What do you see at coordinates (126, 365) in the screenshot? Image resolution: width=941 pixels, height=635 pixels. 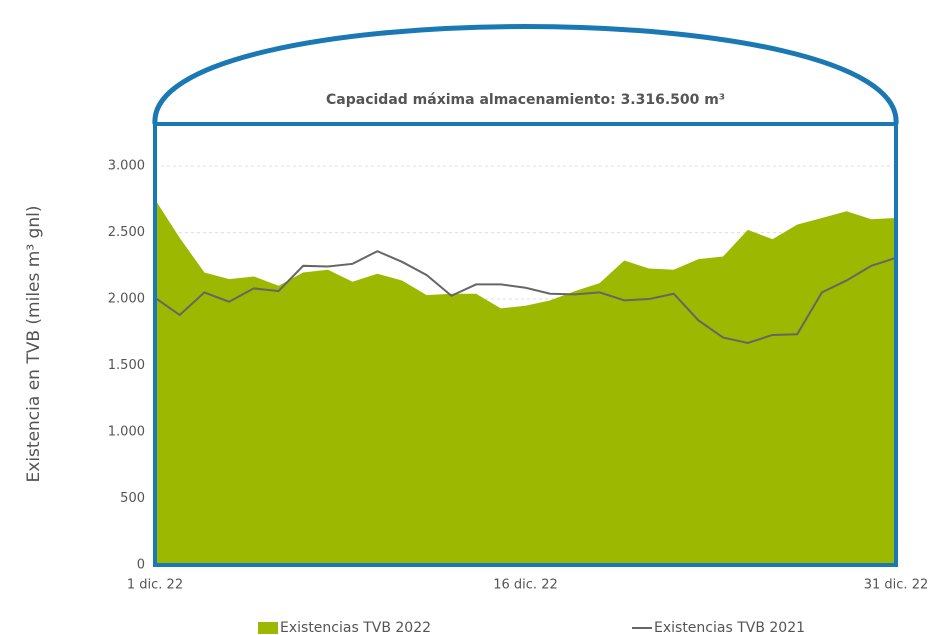 I see `y-tick-label: 1.500` at bounding box center [126, 365].